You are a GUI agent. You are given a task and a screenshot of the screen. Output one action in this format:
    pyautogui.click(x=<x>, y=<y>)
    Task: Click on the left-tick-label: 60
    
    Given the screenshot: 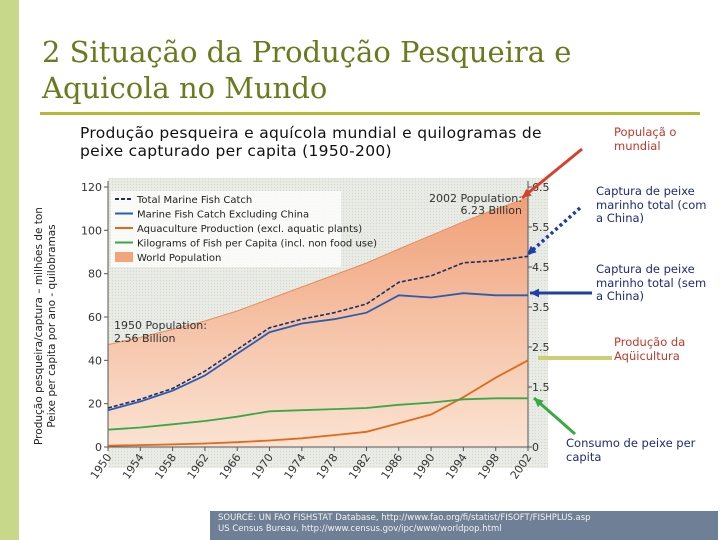 What is the action you would take?
    pyautogui.click(x=95, y=317)
    